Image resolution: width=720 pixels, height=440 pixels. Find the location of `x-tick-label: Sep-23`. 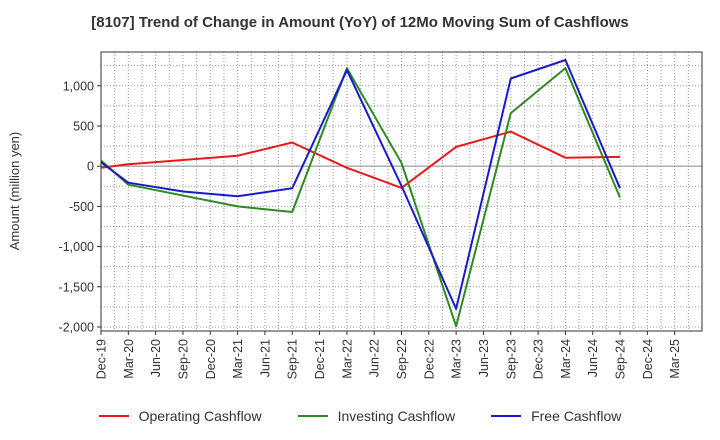

x-tick-label: Sep-23 is located at coordinates (511, 359).